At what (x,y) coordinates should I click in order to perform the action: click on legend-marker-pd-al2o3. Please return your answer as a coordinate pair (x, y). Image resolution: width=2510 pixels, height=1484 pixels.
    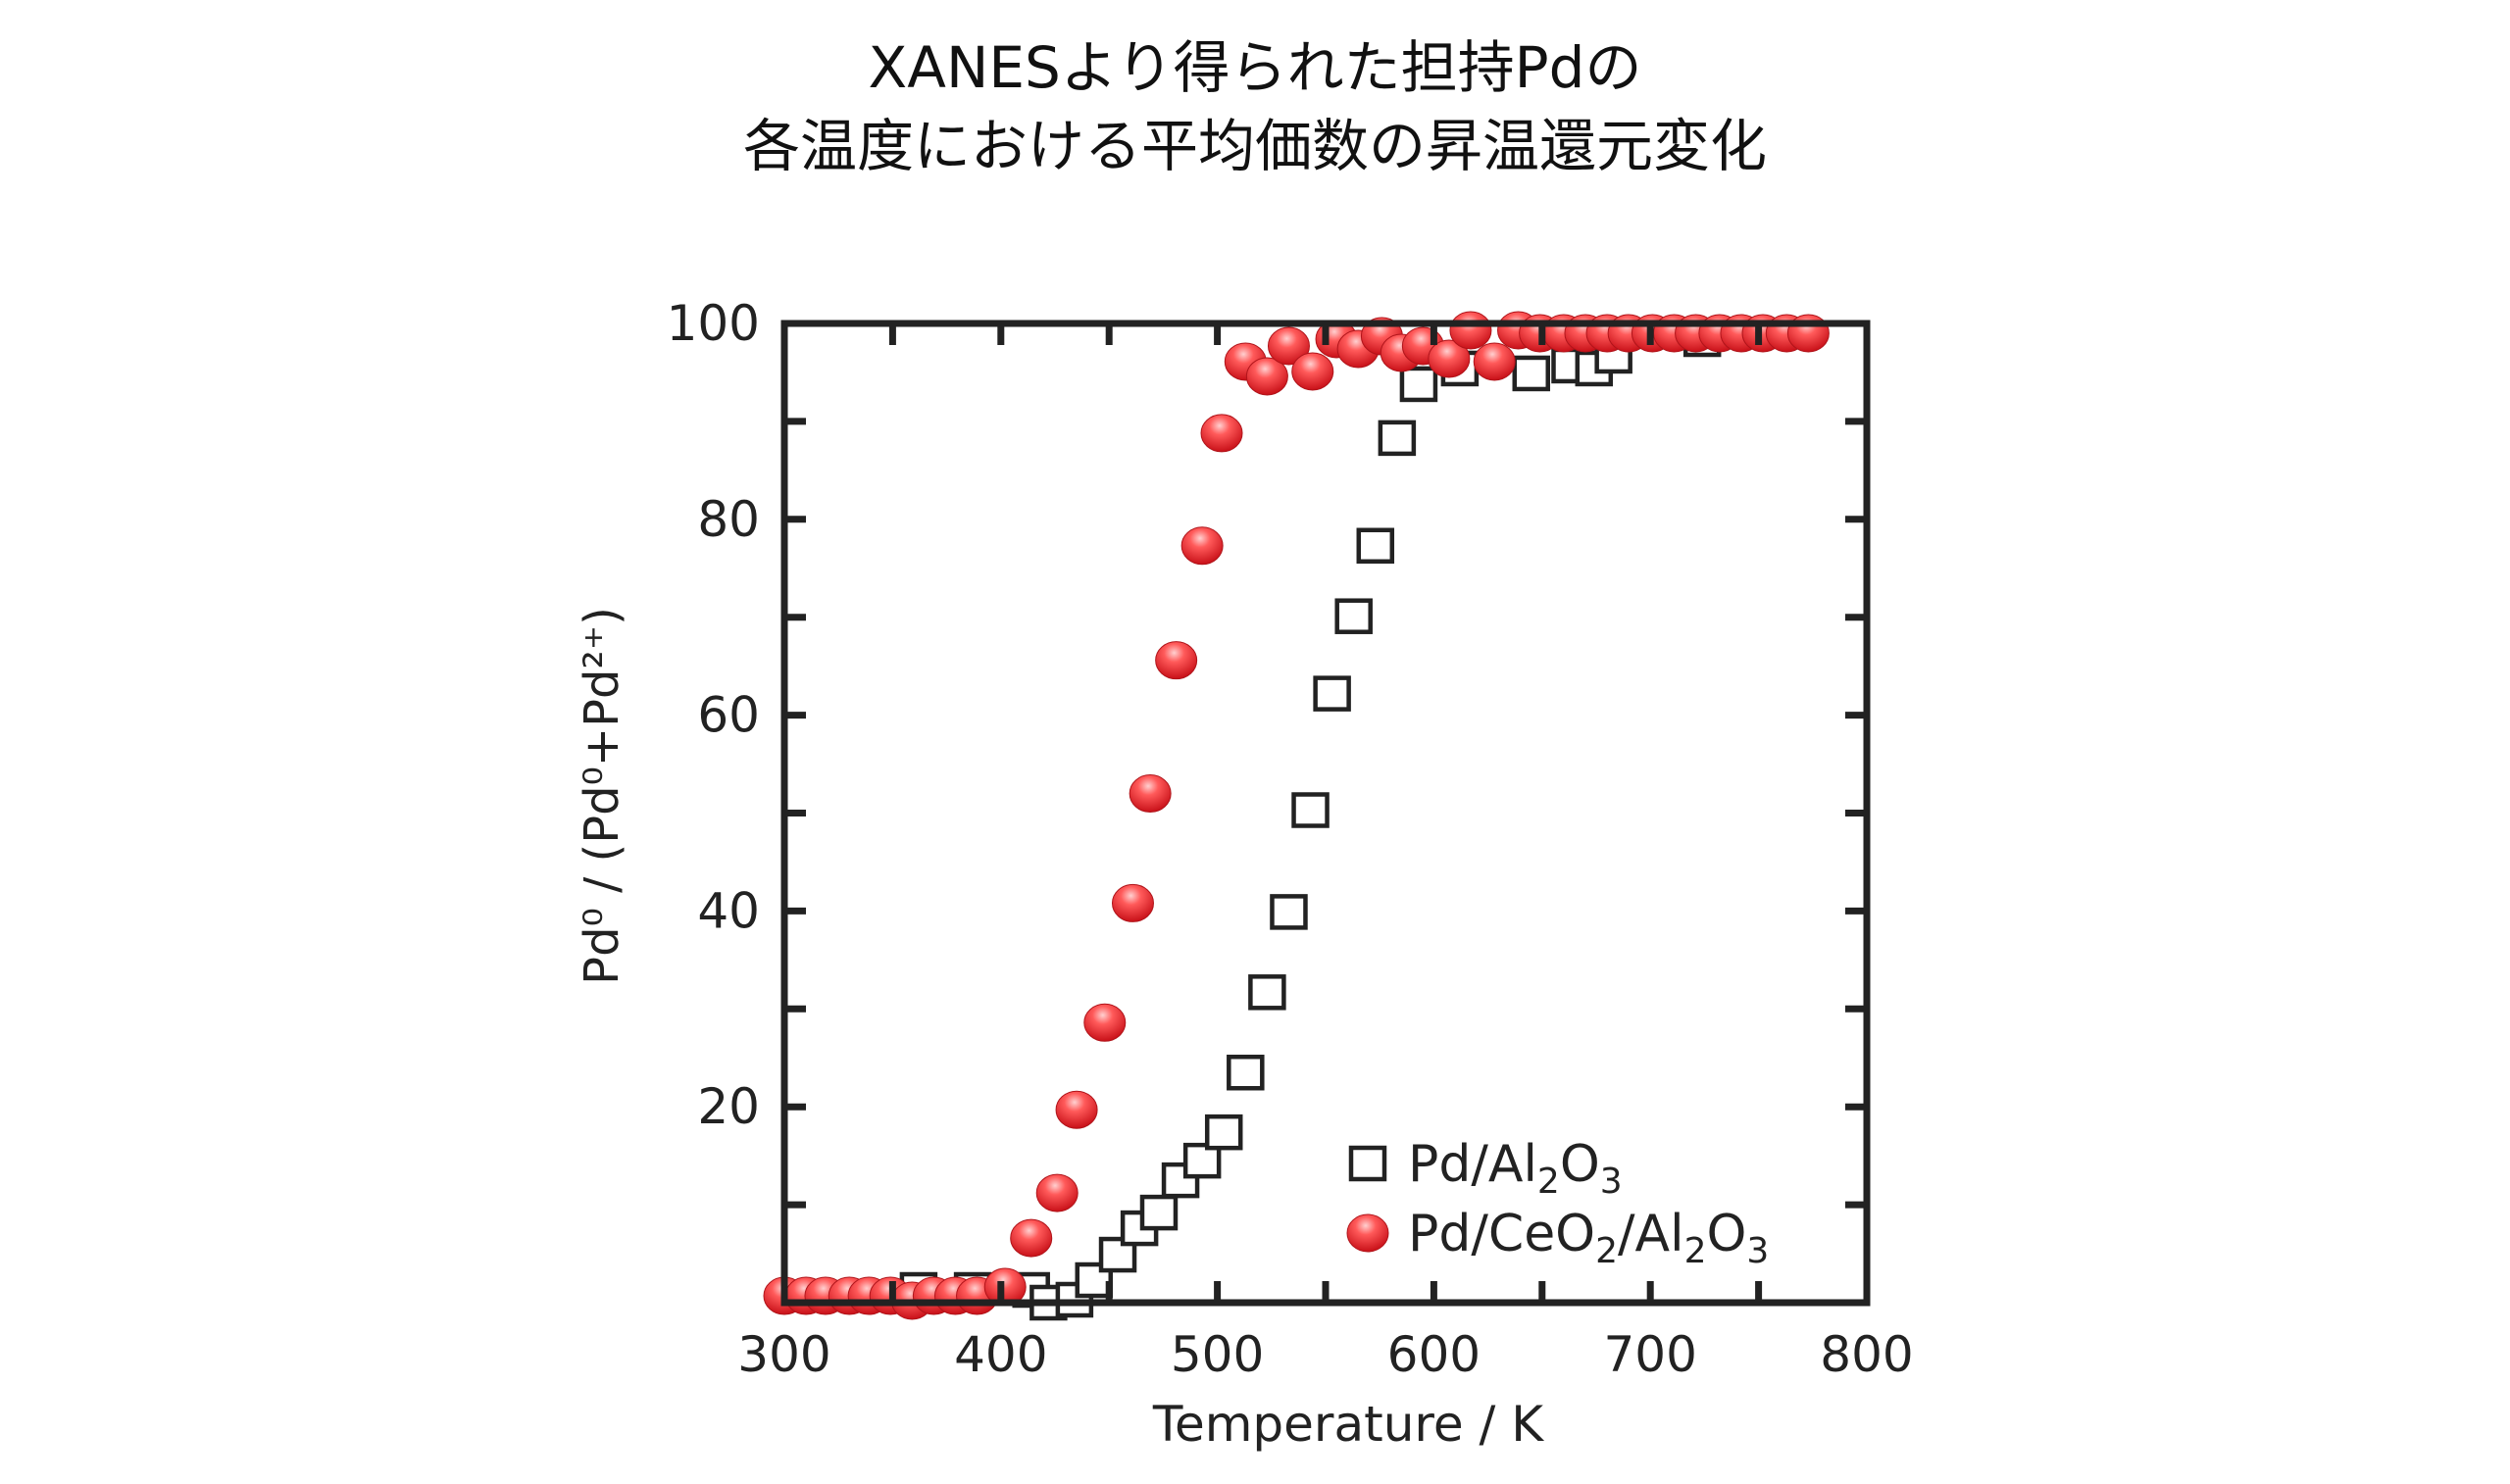
    Looking at the image, I should click on (1367, 1164).